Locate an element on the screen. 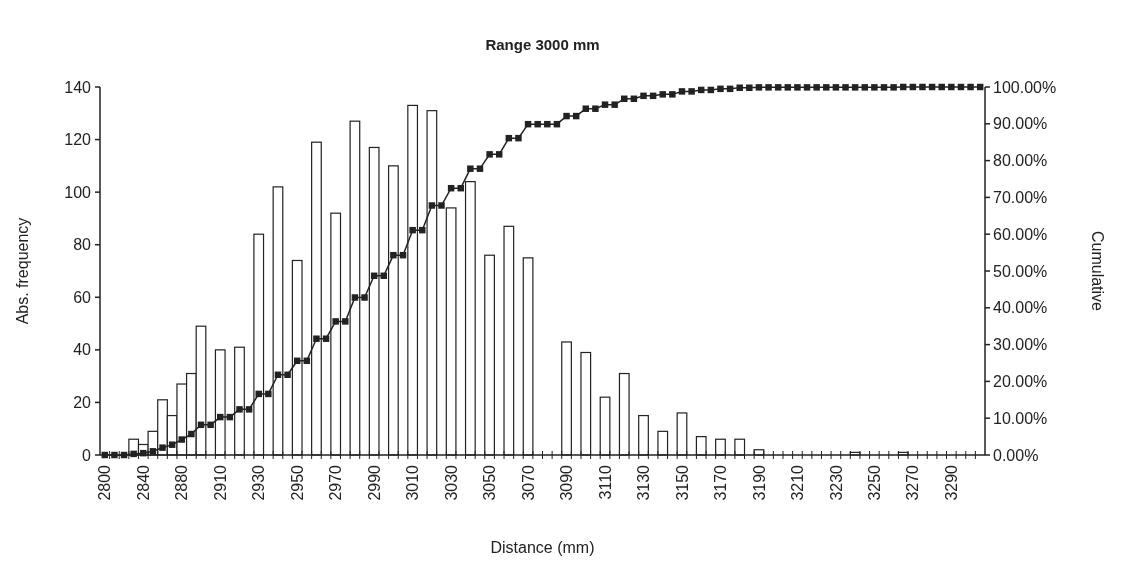 The height and width of the screenshot is (569, 1134). x-tick-label: 2990 is located at coordinates (374, 482).